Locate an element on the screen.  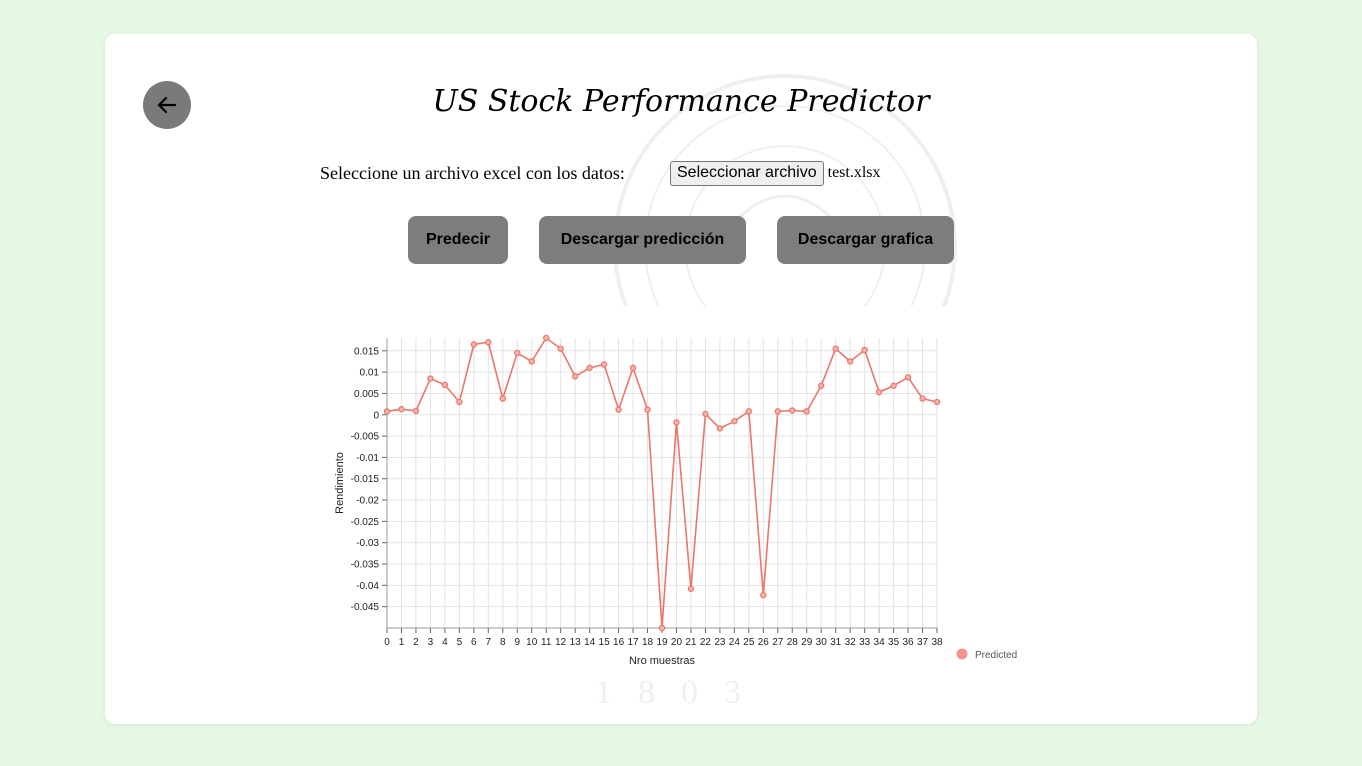
x-tick-label: 0 is located at coordinates (387, 642).